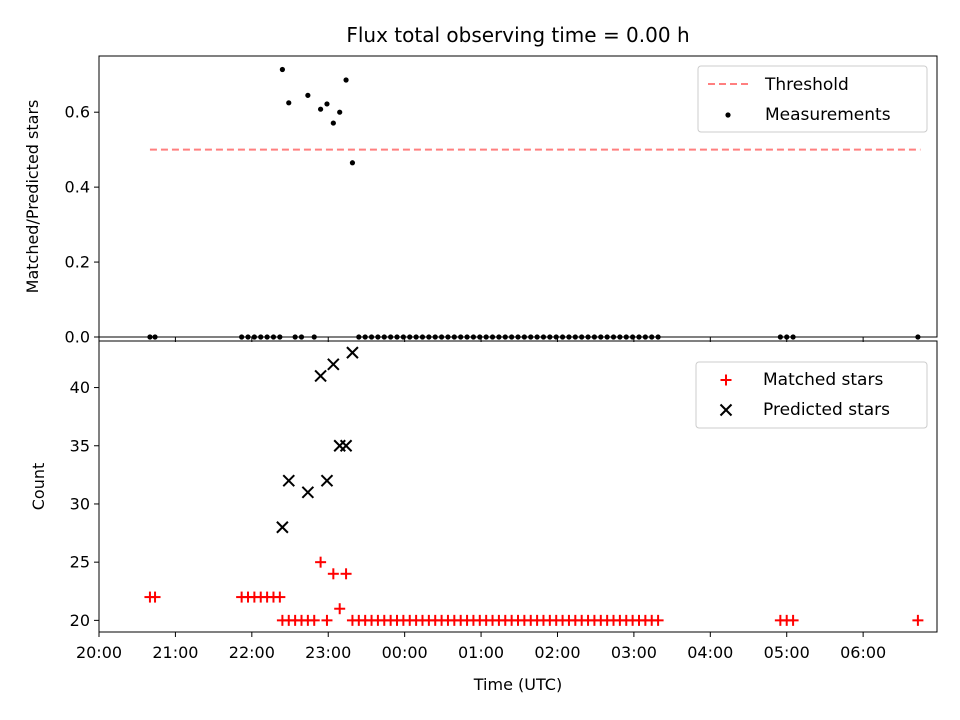 The height and width of the screenshot is (720, 960). I want to click on x-tick-label: 21:00, so click(175, 652).